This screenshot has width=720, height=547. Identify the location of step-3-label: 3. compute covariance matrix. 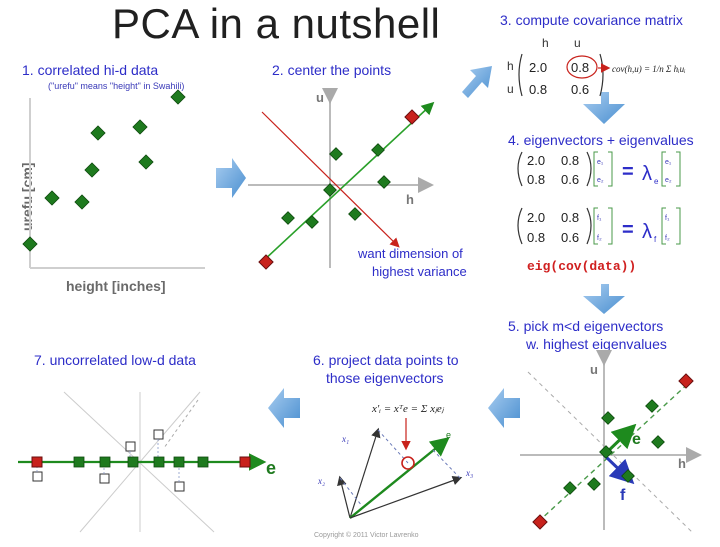
(591, 20).